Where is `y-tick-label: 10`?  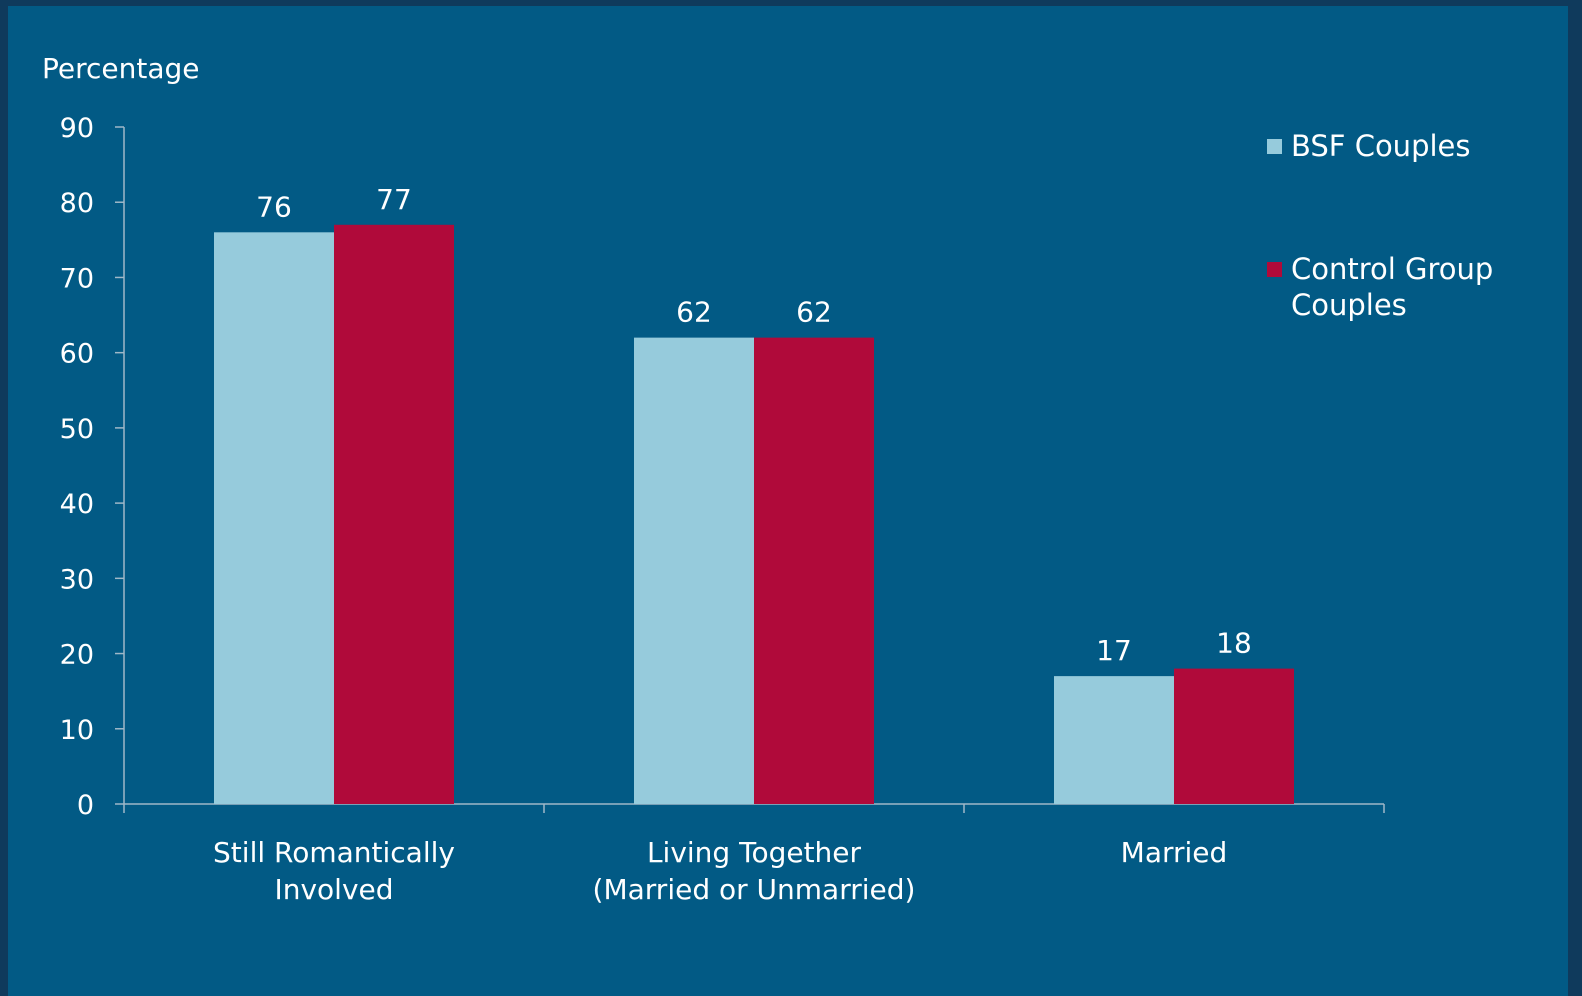
y-tick-label: 10 is located at coordinates (77, 730).